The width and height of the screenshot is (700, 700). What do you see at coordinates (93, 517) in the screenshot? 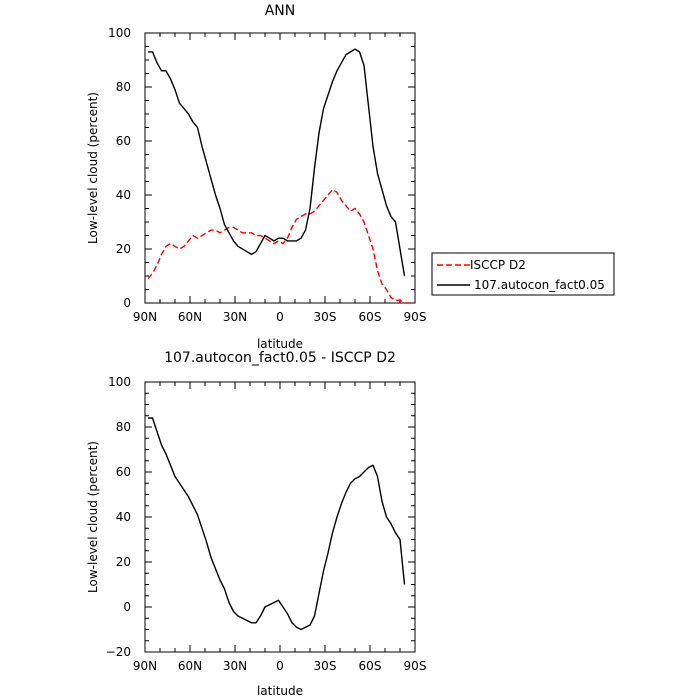
I see `bottom-y-axis-label: Low-level cloud (percent)` at bounding box center [93, 517].